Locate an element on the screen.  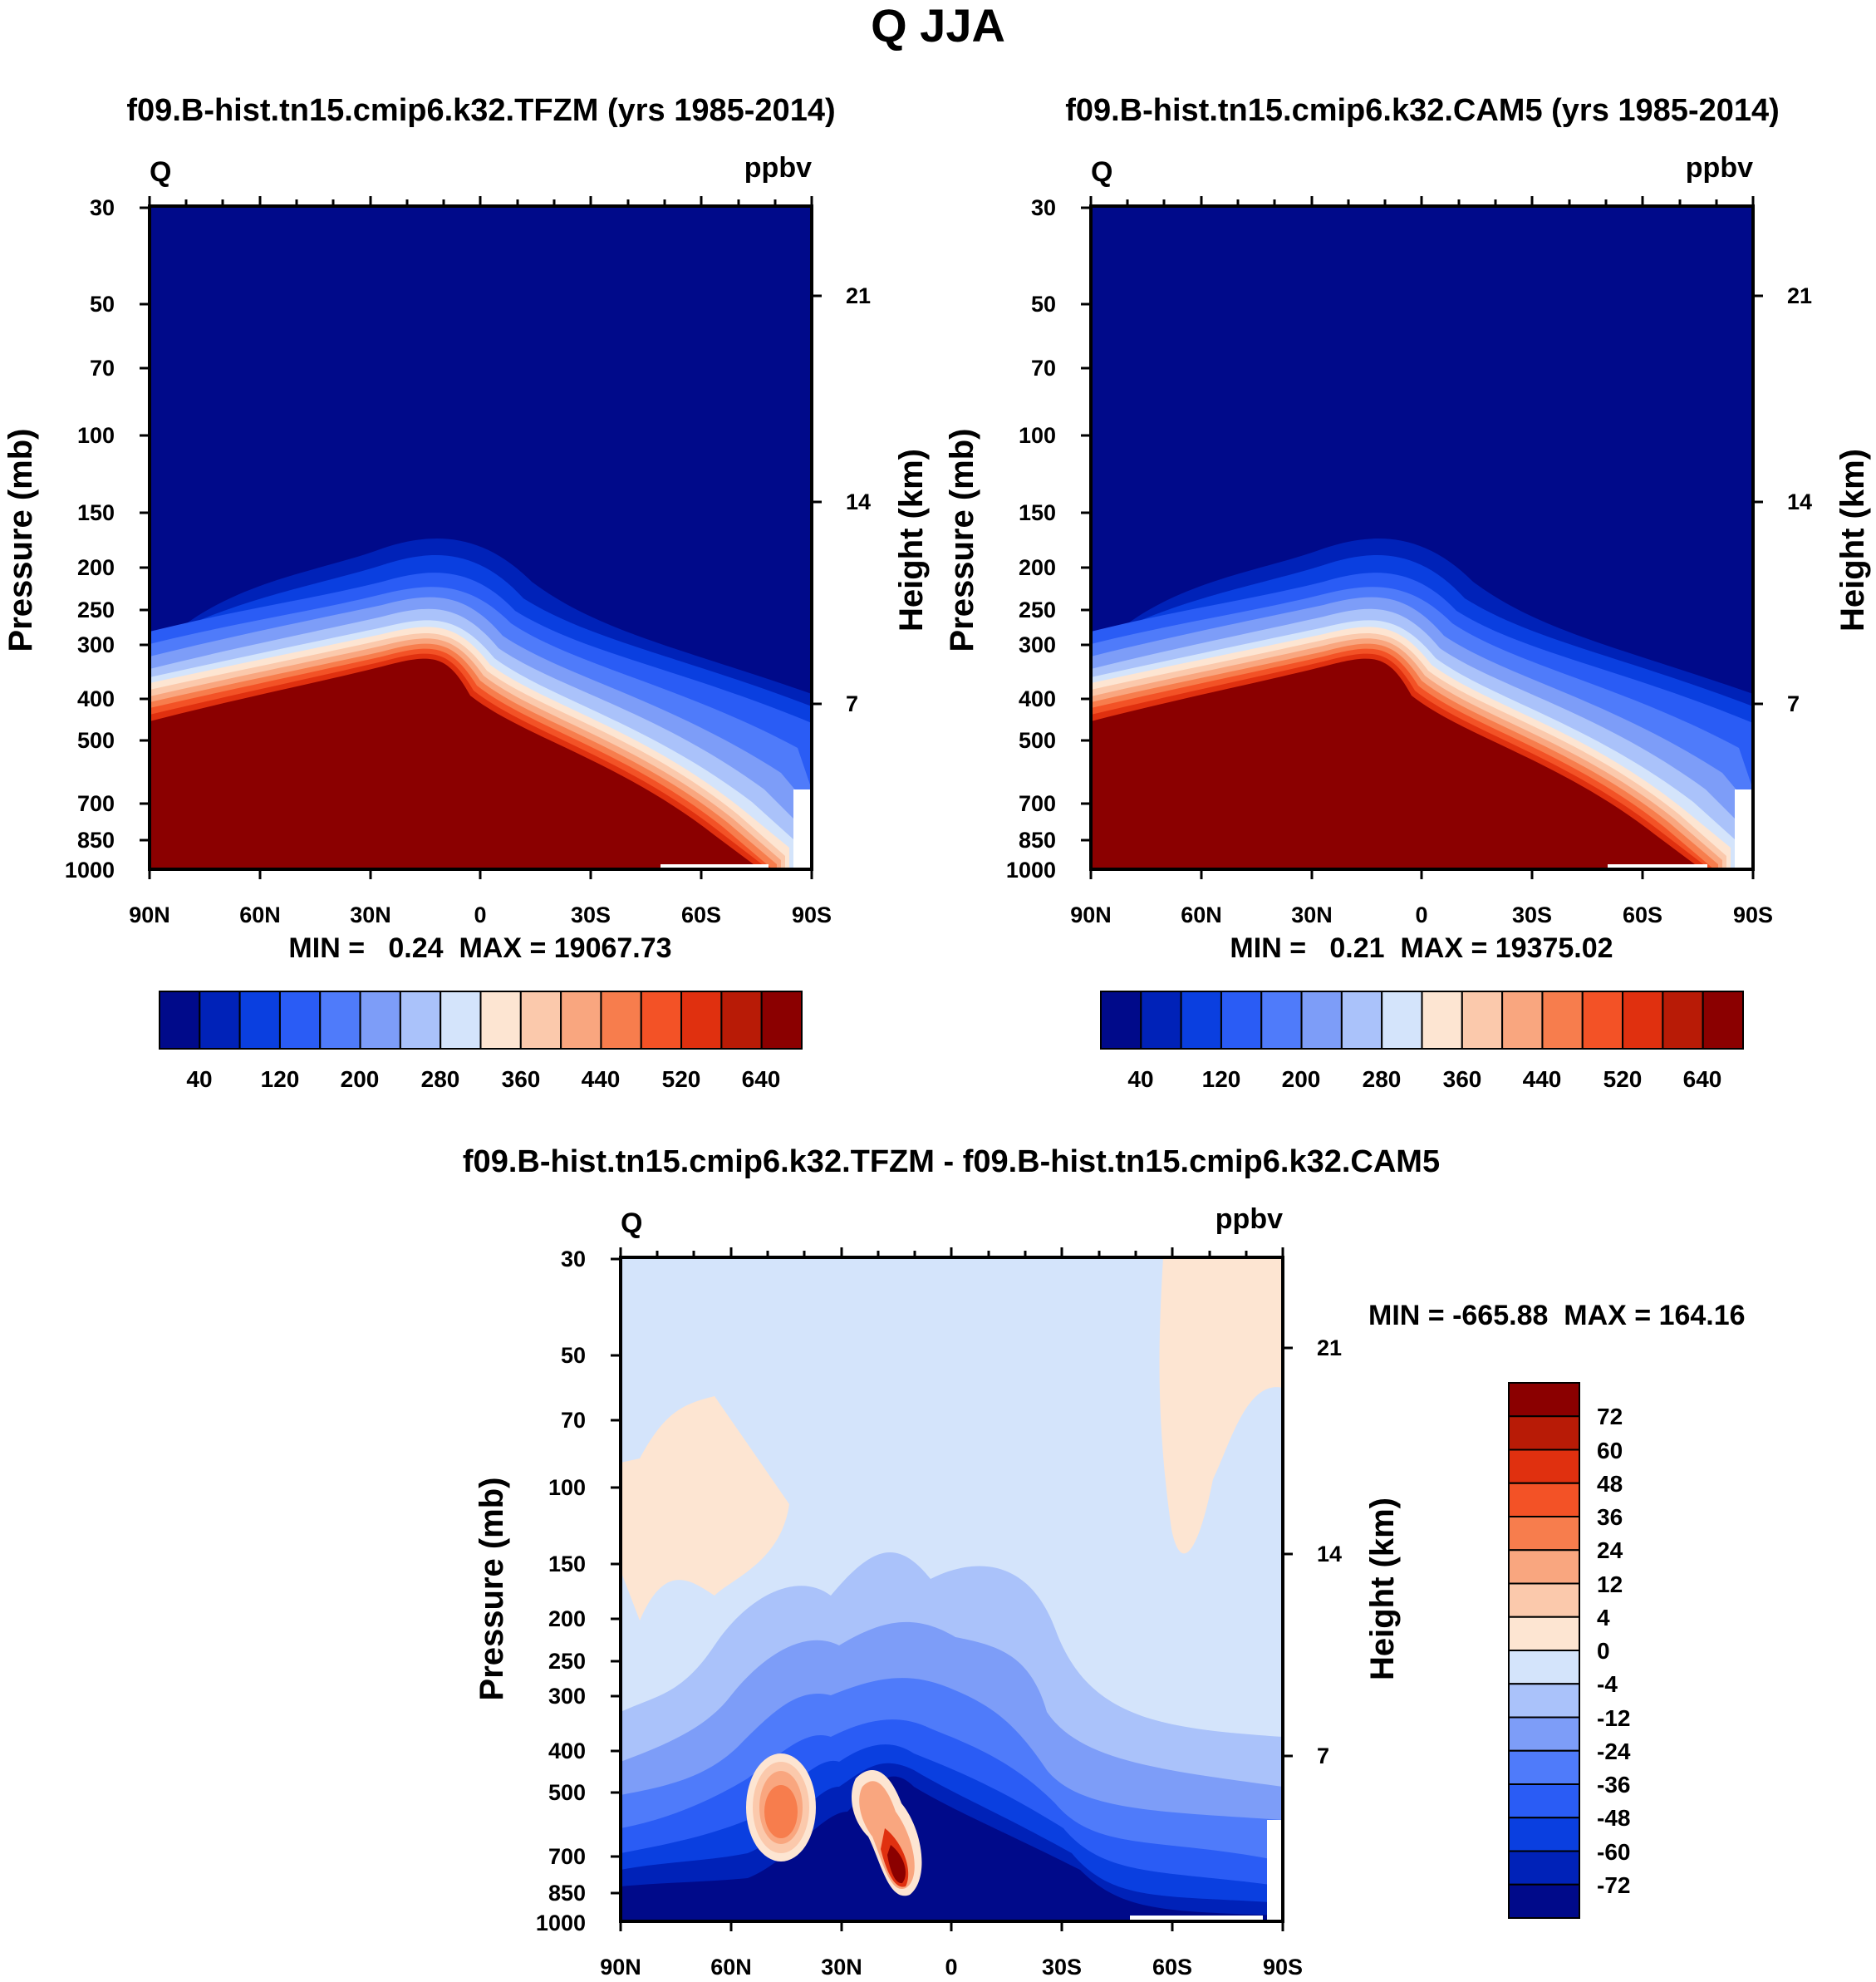
y-tick-label: 700 is located at coordinates (96, 803).